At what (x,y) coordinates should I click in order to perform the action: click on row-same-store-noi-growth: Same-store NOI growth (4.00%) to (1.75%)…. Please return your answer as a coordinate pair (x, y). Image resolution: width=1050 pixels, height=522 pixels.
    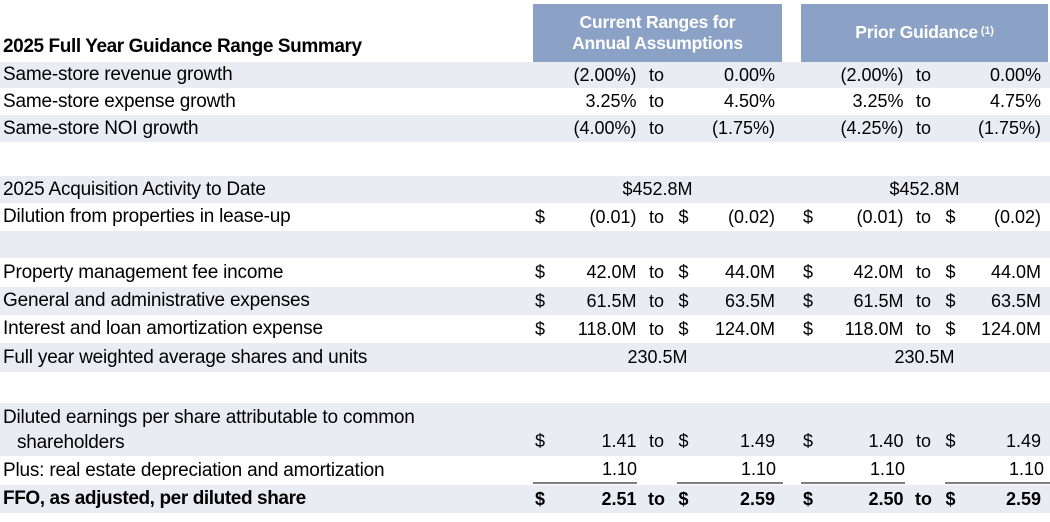
    Looking at the image, I should click on (525, 128).